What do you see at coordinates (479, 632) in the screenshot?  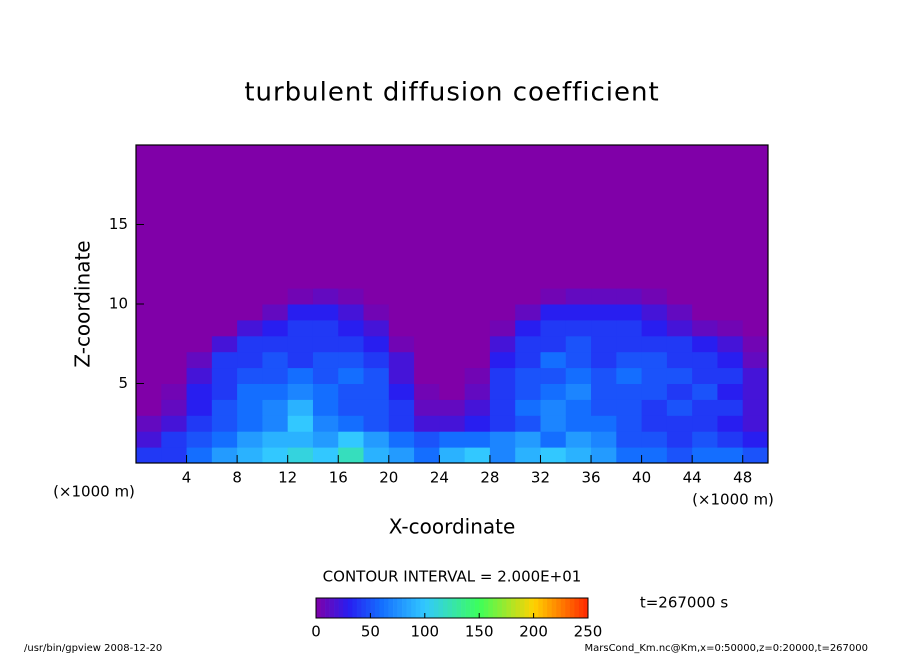 I see `colorbar-tick-label: 150` at bounding box center [479, 632].